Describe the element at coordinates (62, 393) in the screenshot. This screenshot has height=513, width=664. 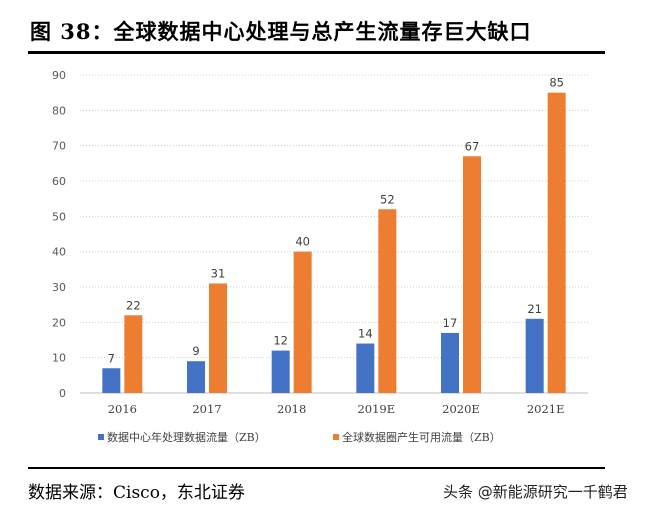
I see `y-tick-label: 0` at that location.